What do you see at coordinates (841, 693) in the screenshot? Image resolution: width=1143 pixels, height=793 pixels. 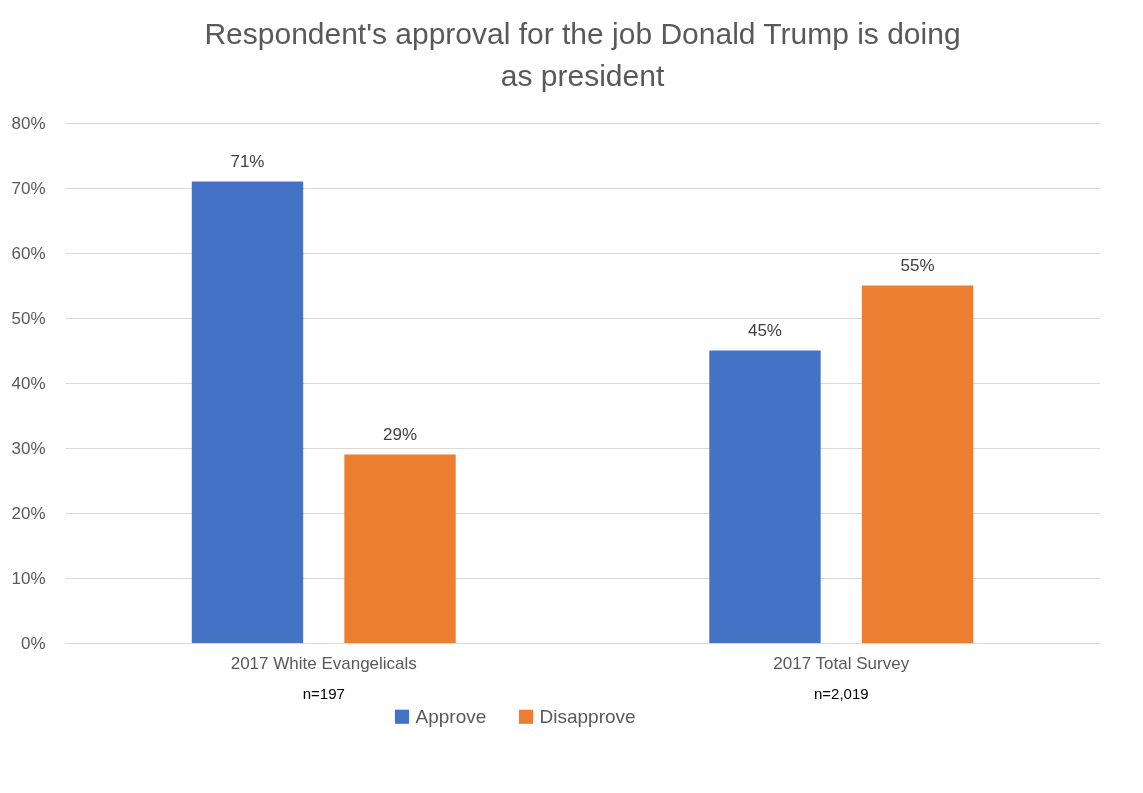 I see `text: n=2,019` at bounding box center [841, 693].